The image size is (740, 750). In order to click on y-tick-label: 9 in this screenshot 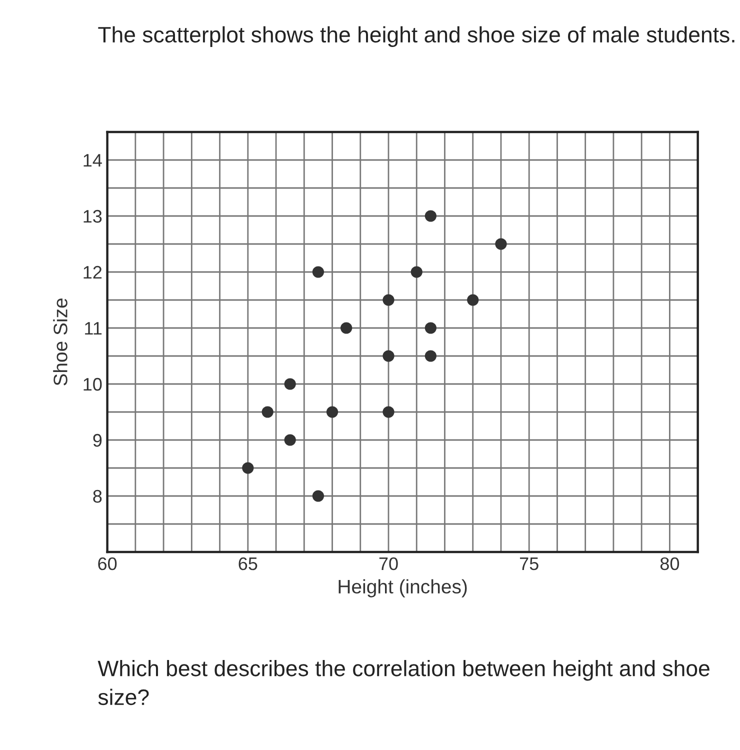, I will do `click(97, 440)`.